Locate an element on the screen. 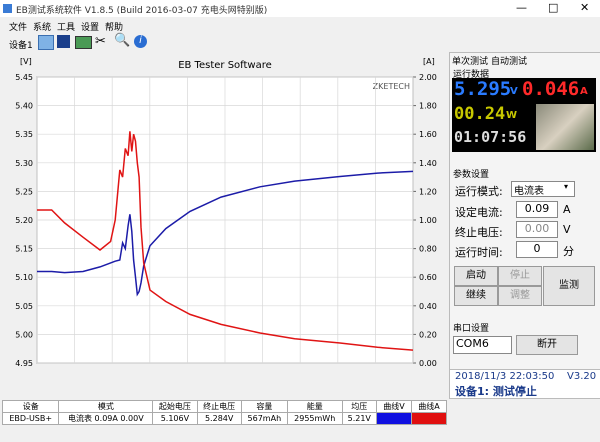  menu-item: 工具 is located at coordinates (66, 28).